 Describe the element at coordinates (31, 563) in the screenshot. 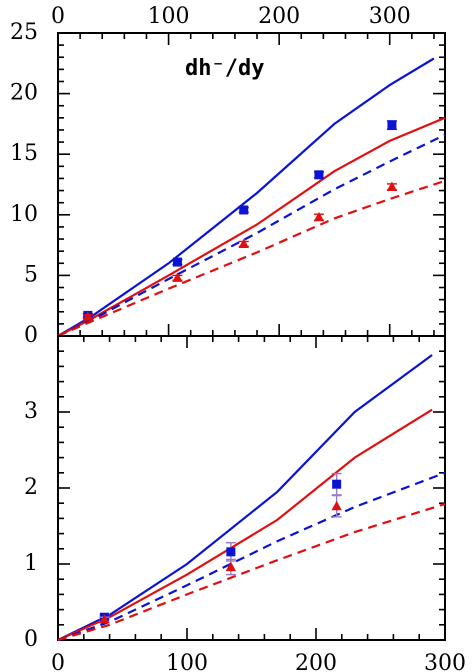

I see `y-tick-label: 1` at that location.